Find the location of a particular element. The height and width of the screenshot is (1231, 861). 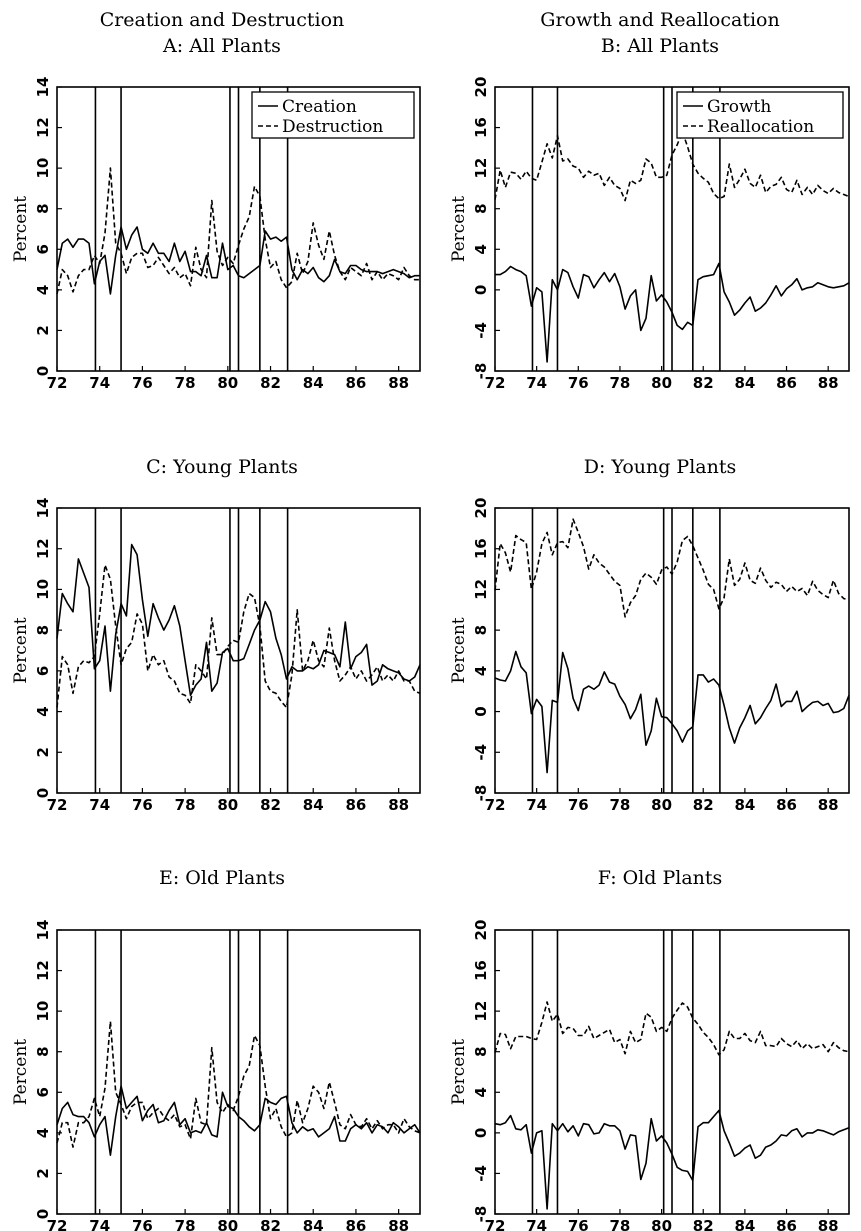

y-tick-label: -8 is located at coordinates (481, 793).